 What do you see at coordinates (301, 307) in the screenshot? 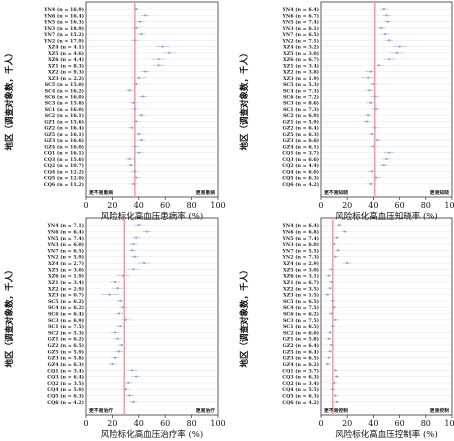
I see `category-label: SC4 (n = 7.5)` at bounding box center [301, 307].